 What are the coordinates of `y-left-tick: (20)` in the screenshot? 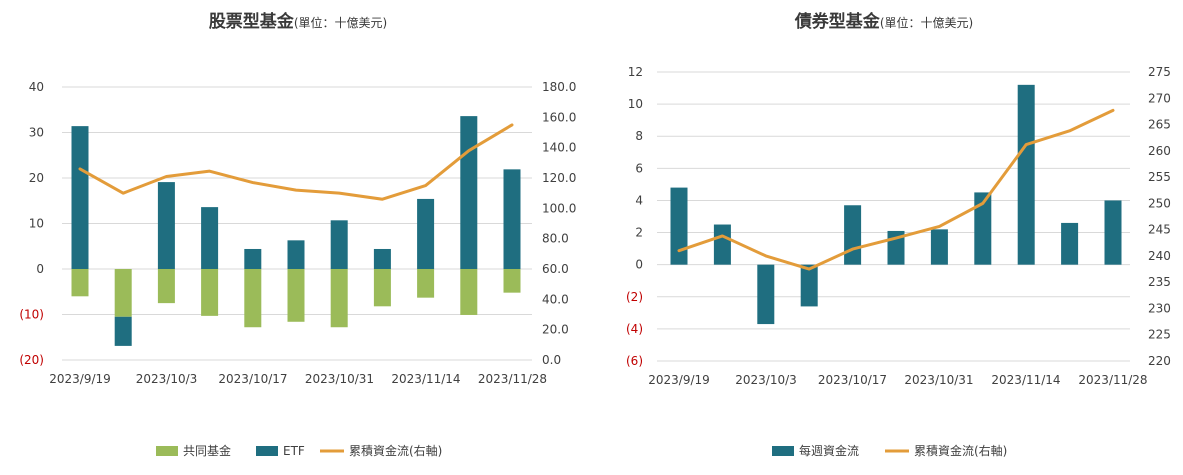 It's located at (31, 360).